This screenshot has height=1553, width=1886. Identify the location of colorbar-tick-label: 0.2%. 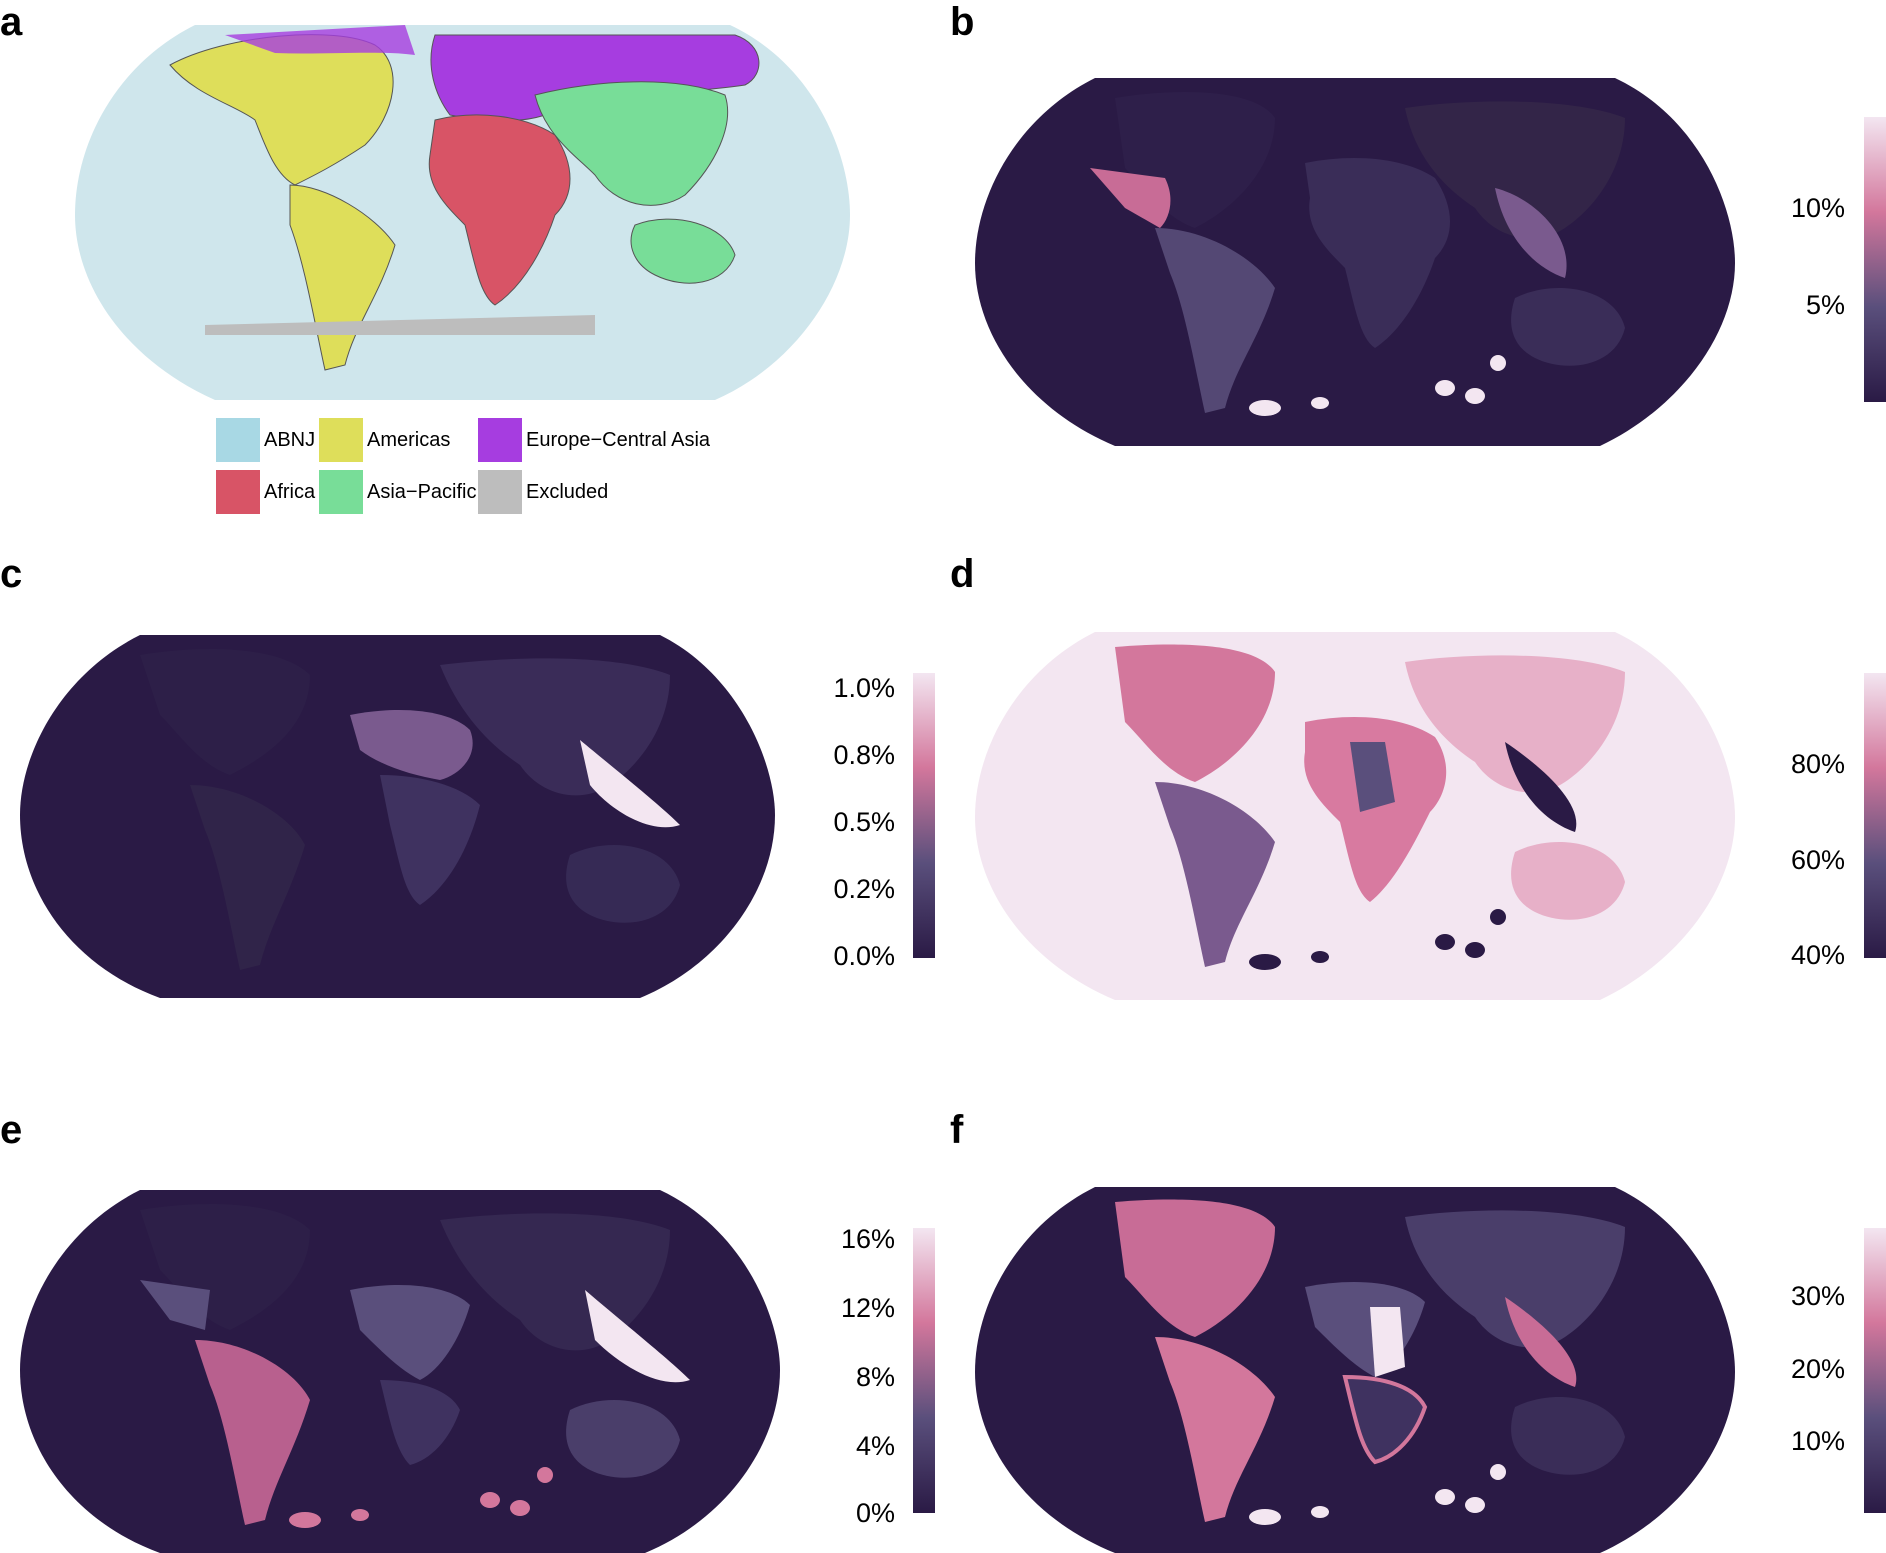
(864, 889).